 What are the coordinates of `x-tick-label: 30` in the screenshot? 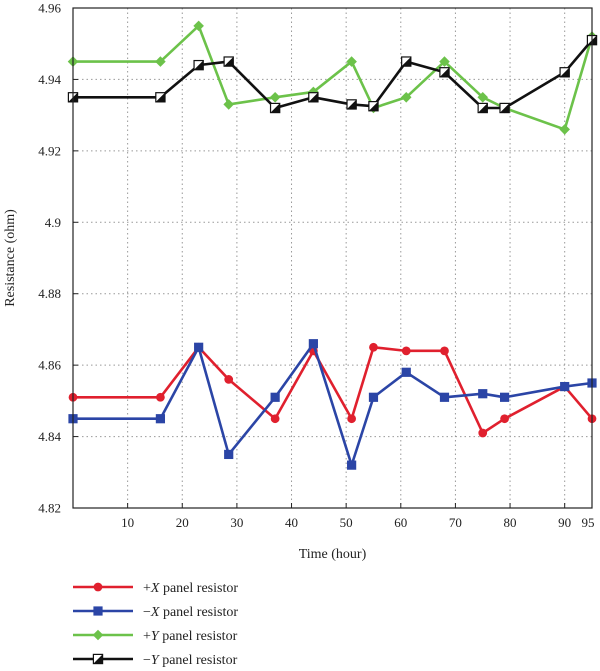 It's located at (236, 522).